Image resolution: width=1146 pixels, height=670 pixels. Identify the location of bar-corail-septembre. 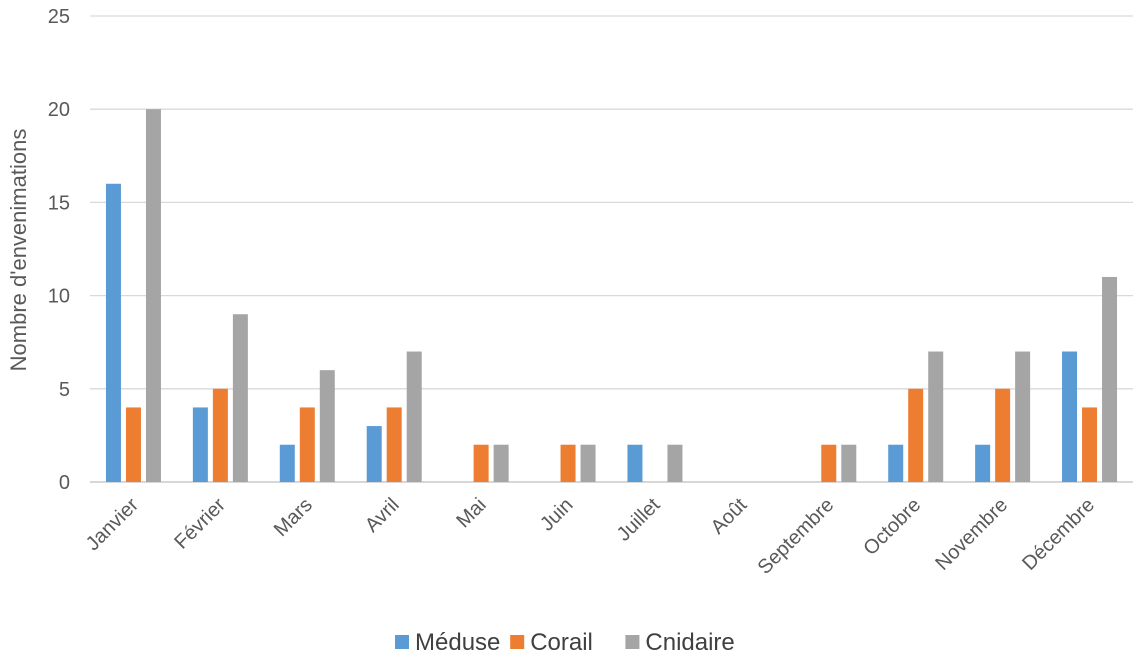
(829, 463).